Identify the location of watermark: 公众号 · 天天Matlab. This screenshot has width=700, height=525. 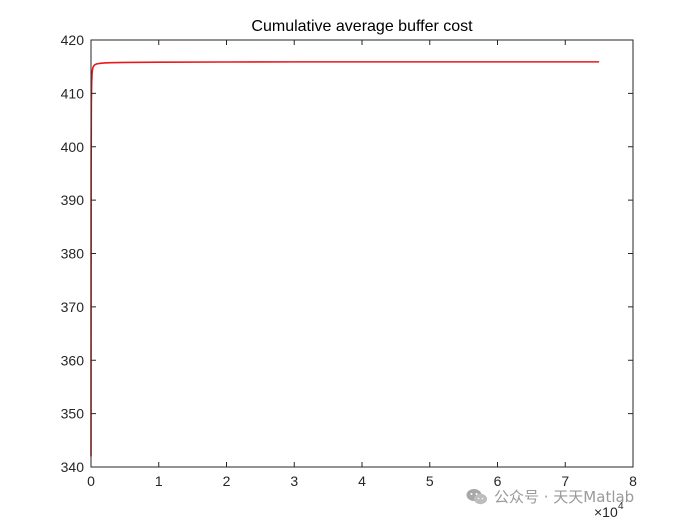
(550, 496).